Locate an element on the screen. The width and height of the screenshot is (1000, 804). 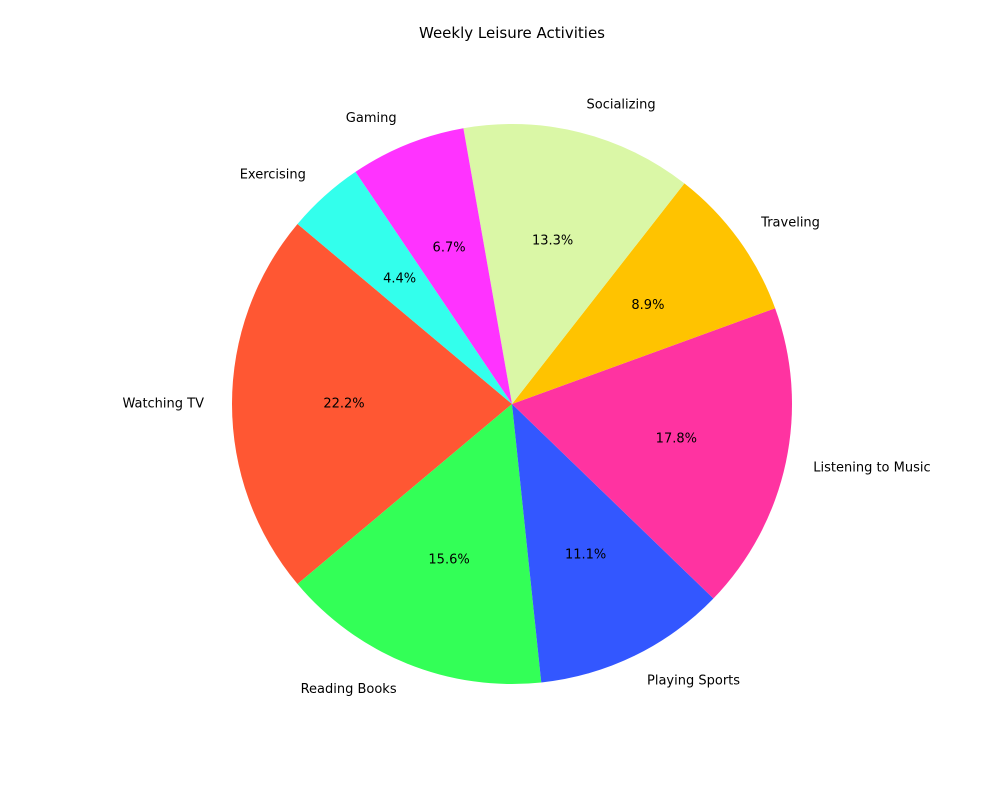
slice-label-gaming: Gaming is located at coordinates (371, 118).